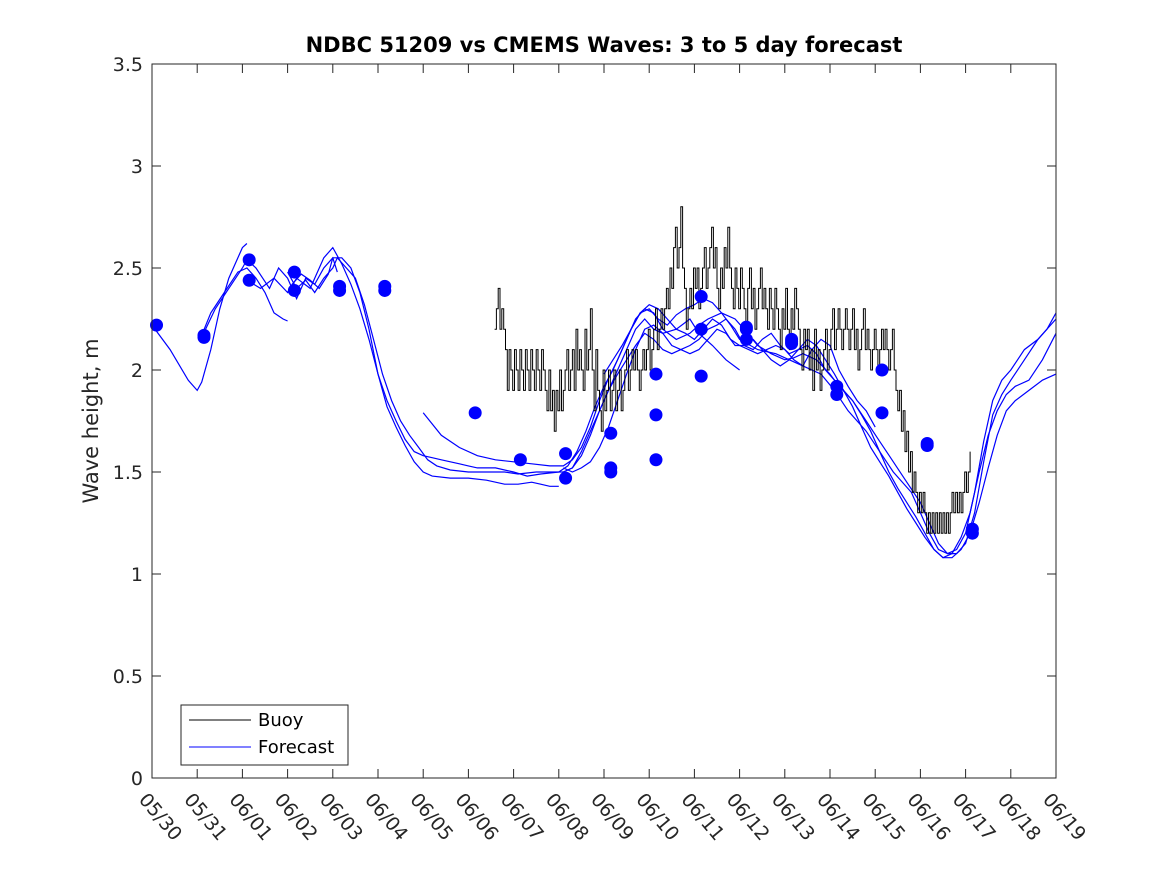  Describe the element at coordinates (703, 817) in the screenshot. I see `x-tick-label: 06/11` at that location.